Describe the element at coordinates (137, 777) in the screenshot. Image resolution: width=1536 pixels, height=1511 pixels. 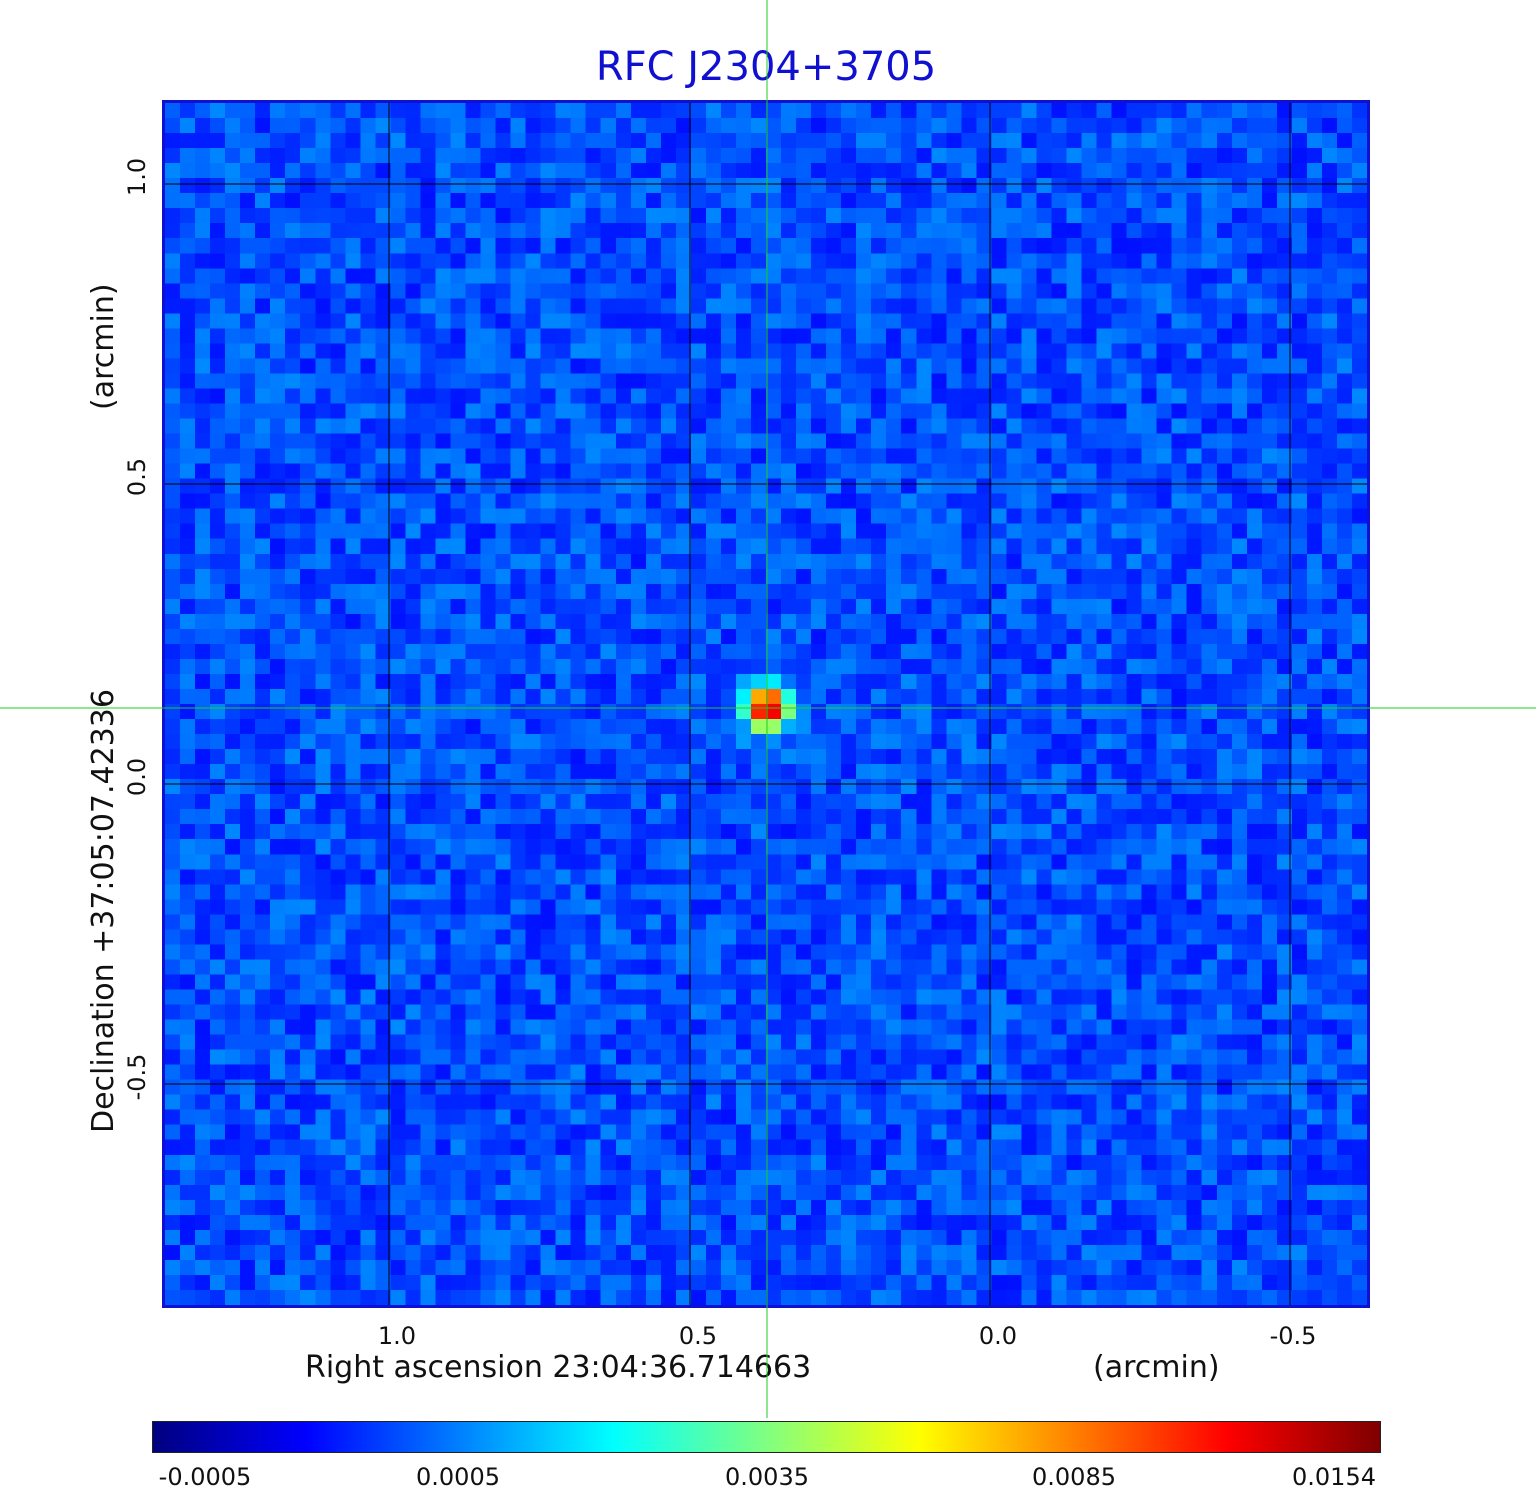
I see `y-tick-label: 0.0` at that location.